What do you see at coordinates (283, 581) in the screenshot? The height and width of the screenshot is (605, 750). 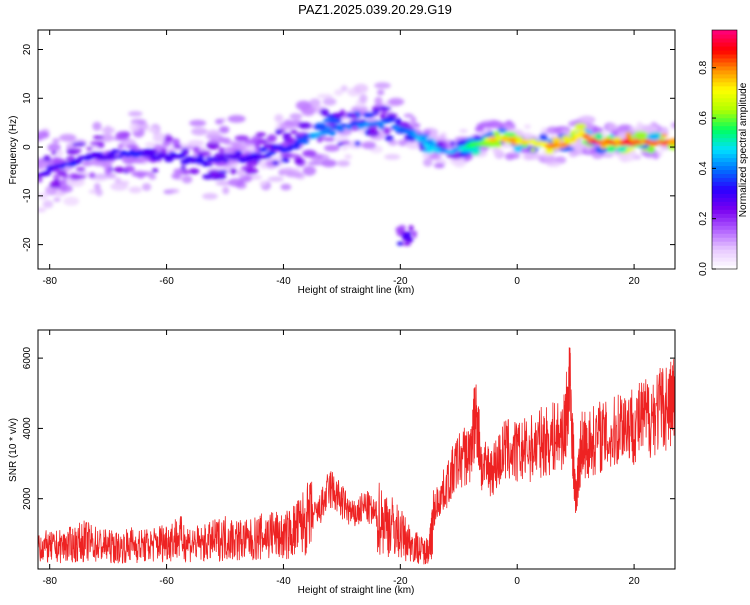 I see `snr-x-tick-label: -40` at bounding box center [283, 581].